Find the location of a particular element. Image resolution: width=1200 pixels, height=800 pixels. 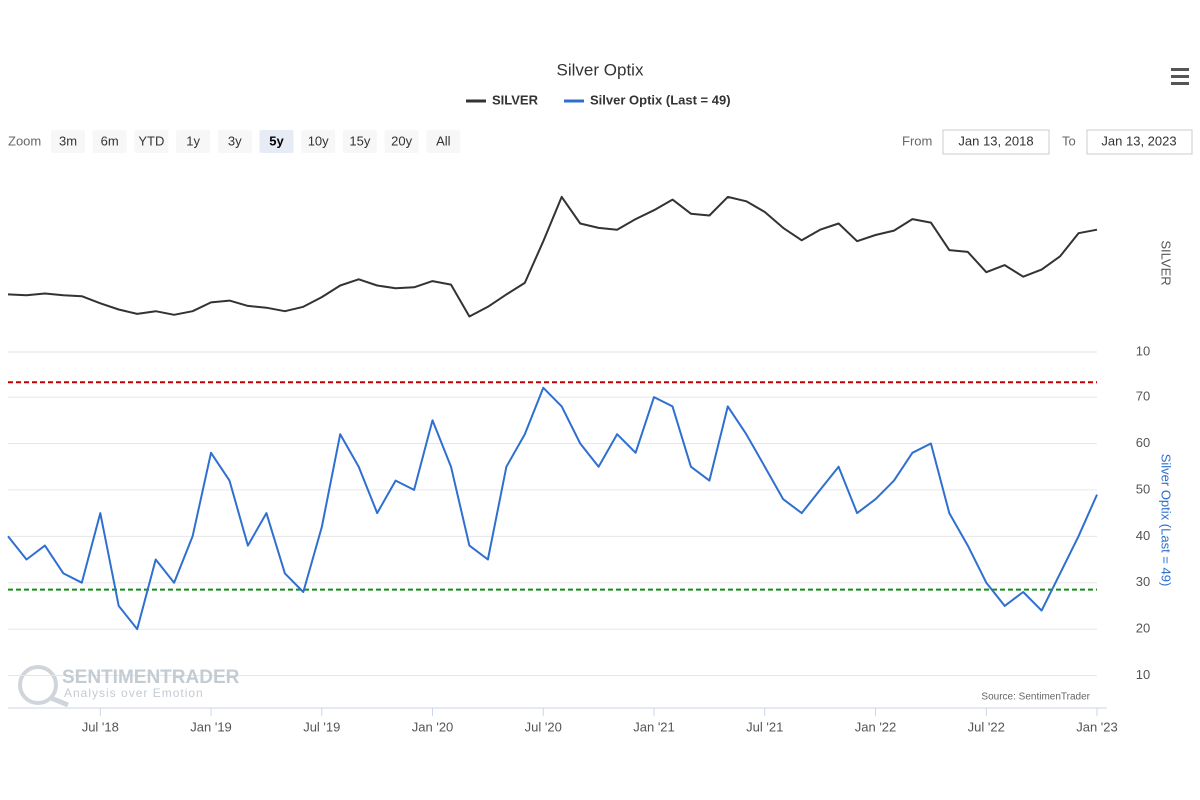

y2-tick-label: 10 is located at coordinates (1143, 674).